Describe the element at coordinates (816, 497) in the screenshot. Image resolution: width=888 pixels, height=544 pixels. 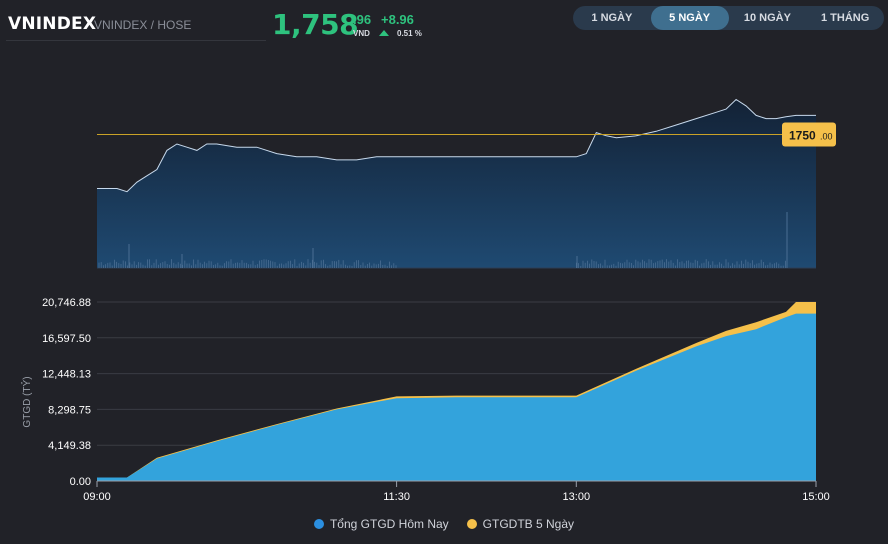
I see `x-tick-label: 15:00` at that location.